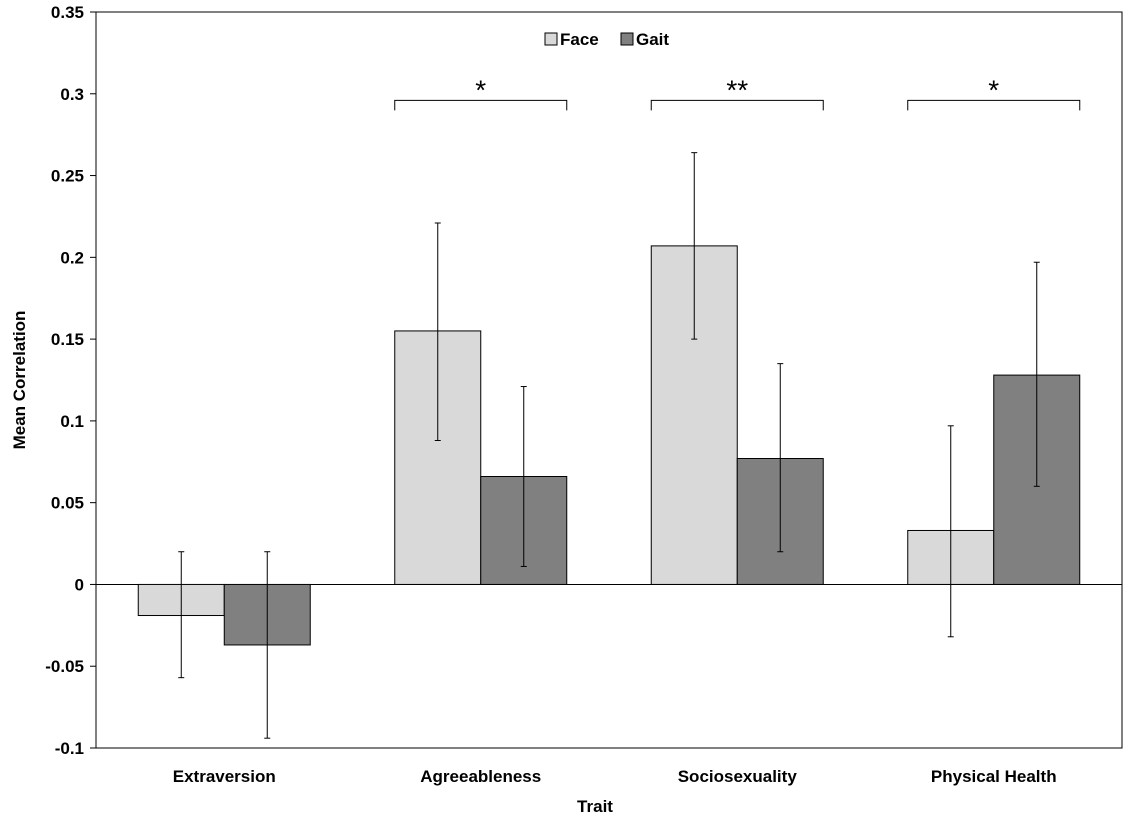 This screenshot has width=1133, height=823. I want to click on bar-face, so click(694, 415).